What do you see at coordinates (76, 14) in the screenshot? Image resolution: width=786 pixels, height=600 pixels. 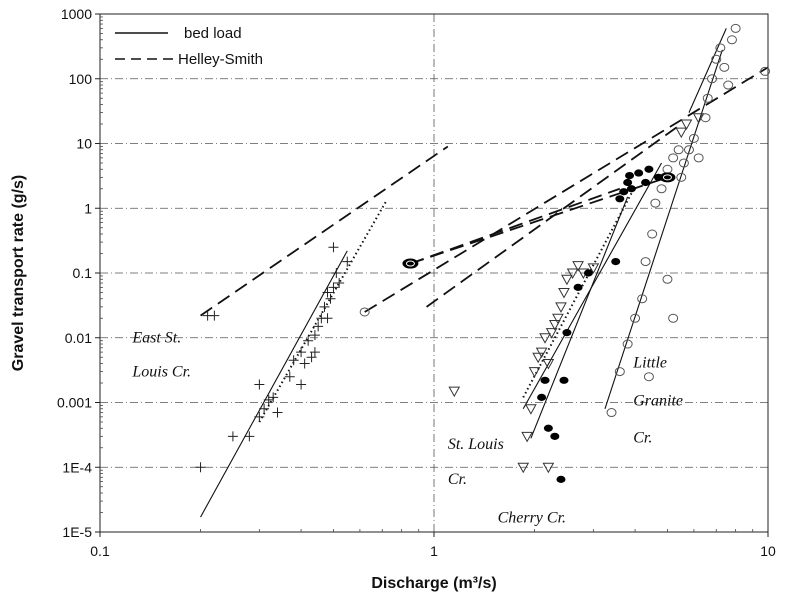 I see `y-tick-label: 1000` at bounding box center [76, 14].